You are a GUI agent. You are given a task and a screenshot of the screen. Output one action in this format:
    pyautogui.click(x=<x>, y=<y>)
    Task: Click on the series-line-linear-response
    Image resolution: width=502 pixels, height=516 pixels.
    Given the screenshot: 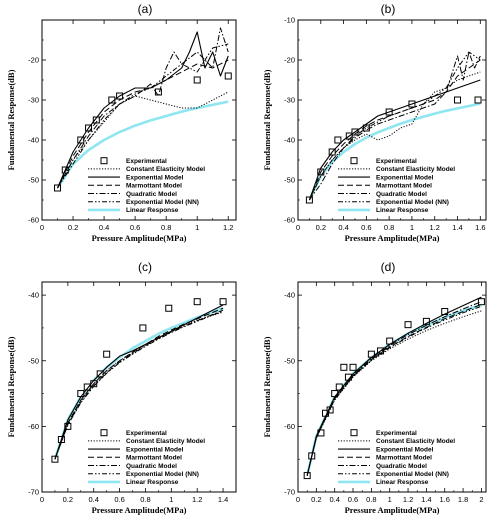 What is the action you would take?
    pyautogui.click(x=394, y=151)
    